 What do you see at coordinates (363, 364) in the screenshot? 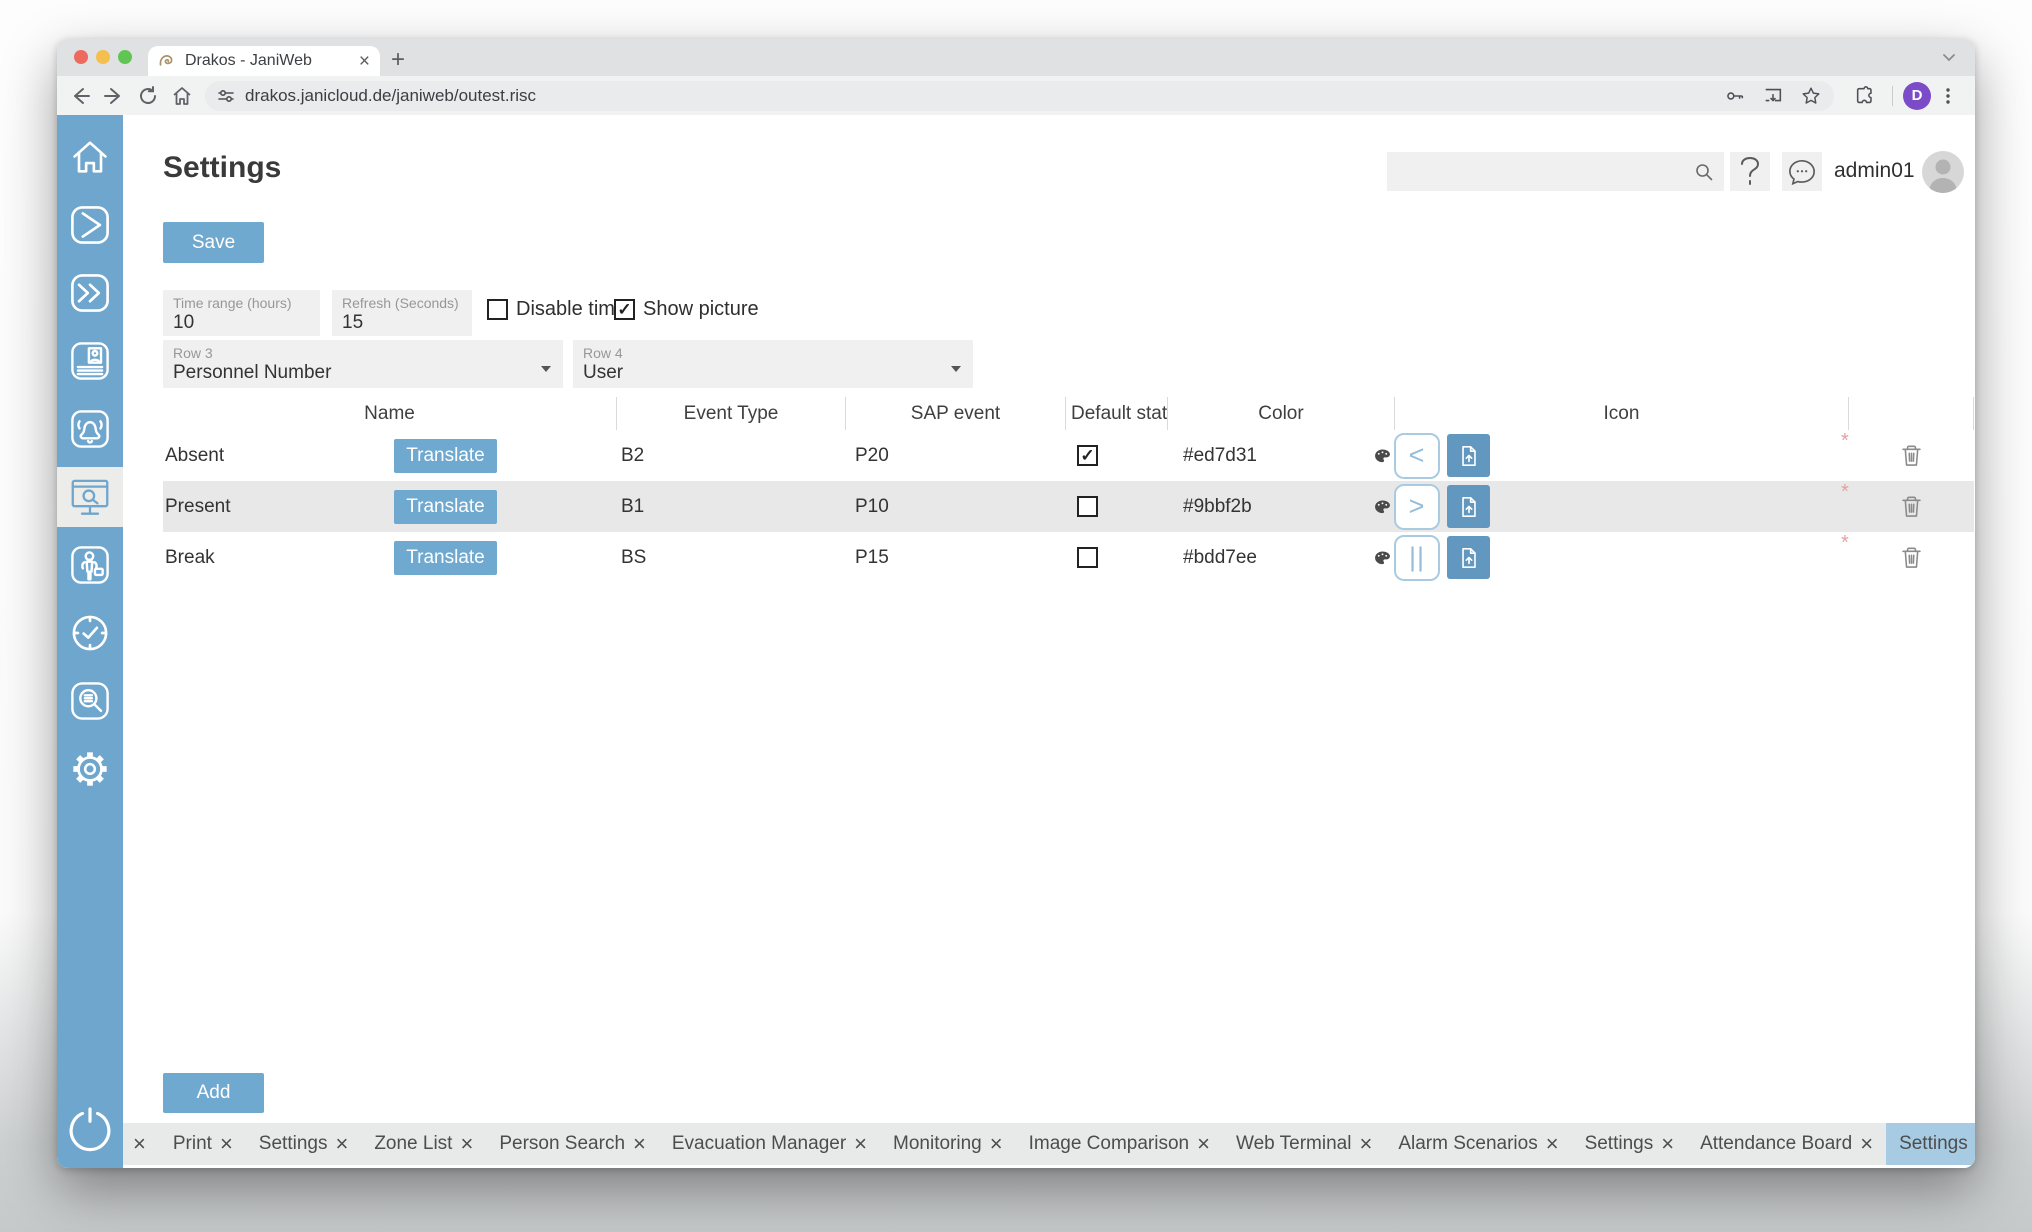
I see `row3-select: Row 3 Personnel Number` at bounding box center [363, 364].